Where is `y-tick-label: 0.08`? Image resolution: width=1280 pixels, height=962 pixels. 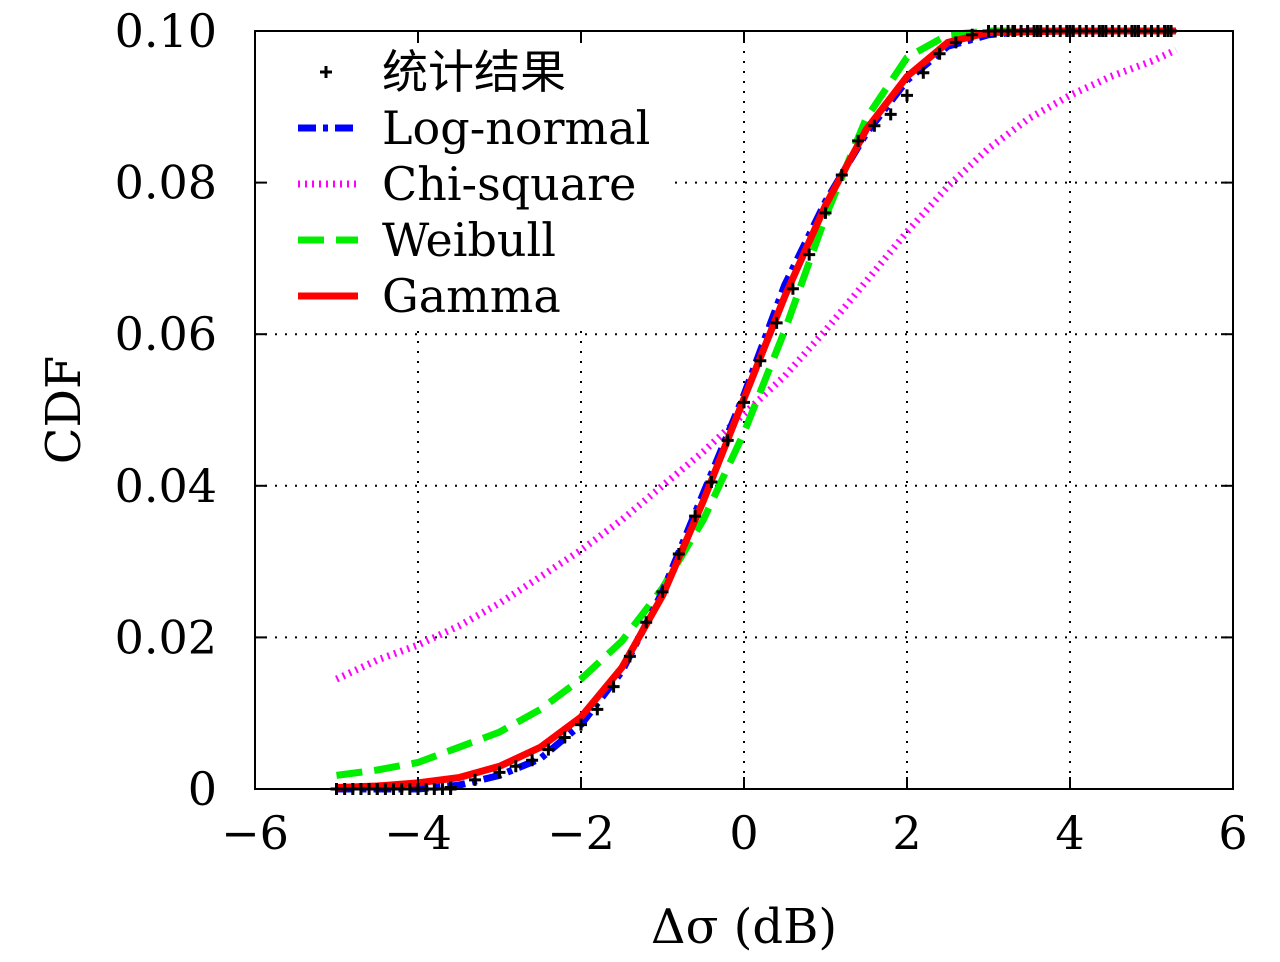
y-tick-label: 0.08 is located at coordinates (166, 183).